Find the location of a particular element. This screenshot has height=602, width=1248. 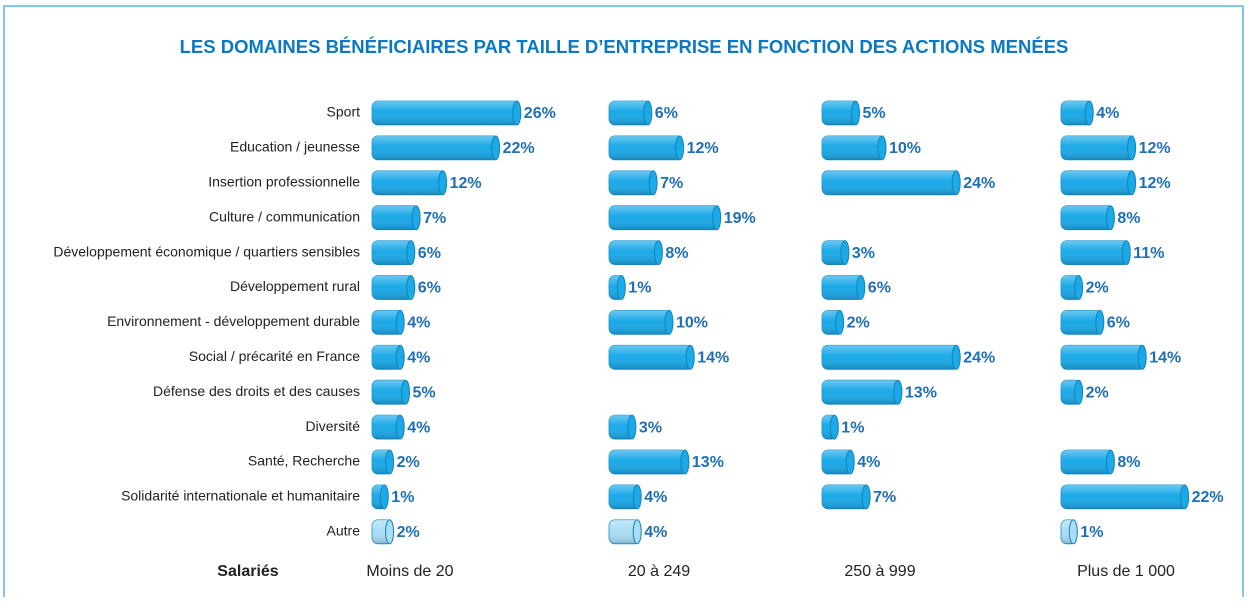

category-label: Insertion professionnelle is located at coordinates (284, 182).